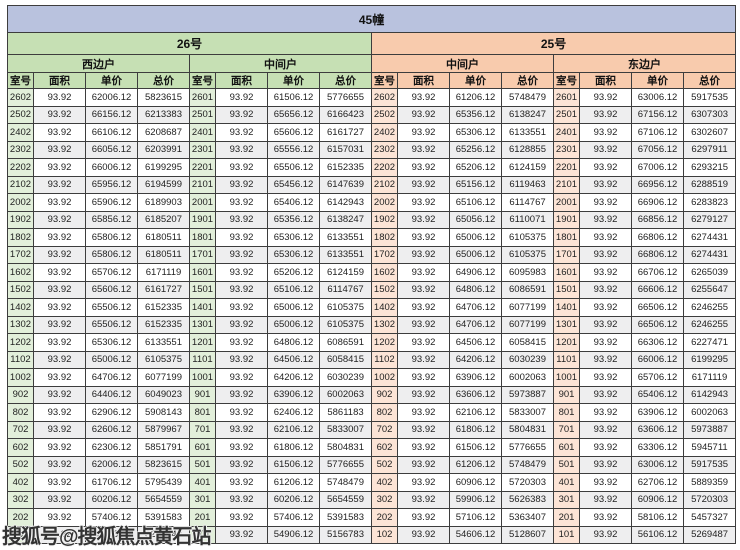 The height and width of the screenshot is (550, 740). I want to click on room-cell: 902, so click(384, 394).